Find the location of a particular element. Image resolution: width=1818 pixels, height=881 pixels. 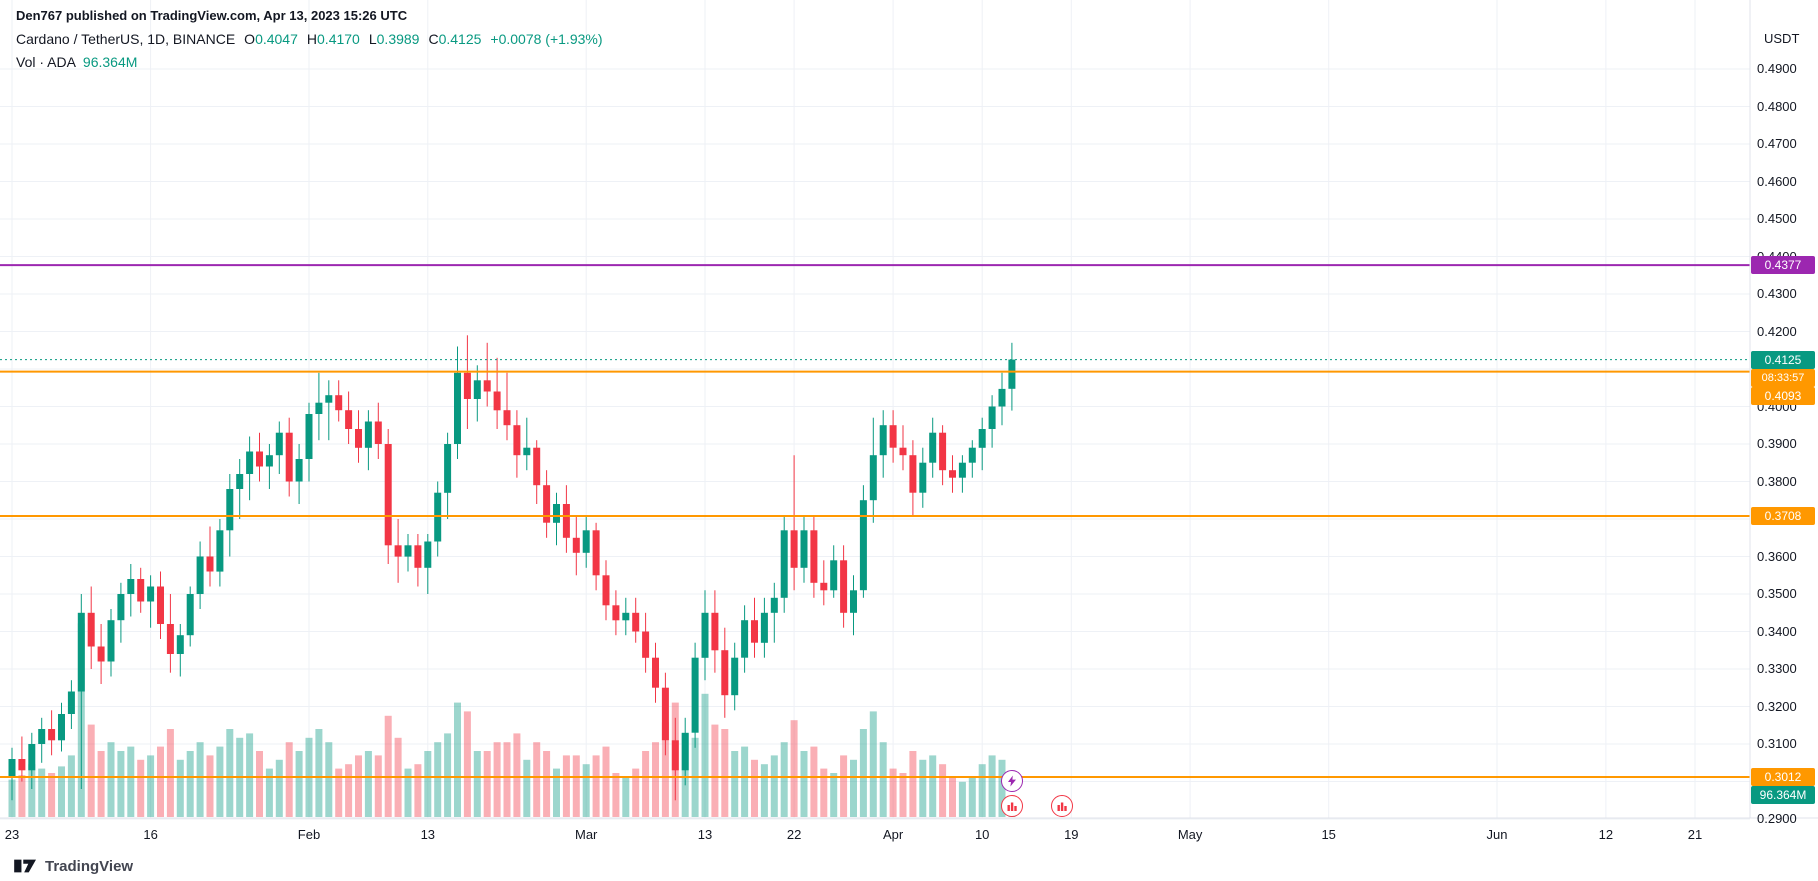

time-tick: 23 is located at coordinates (12, 834).